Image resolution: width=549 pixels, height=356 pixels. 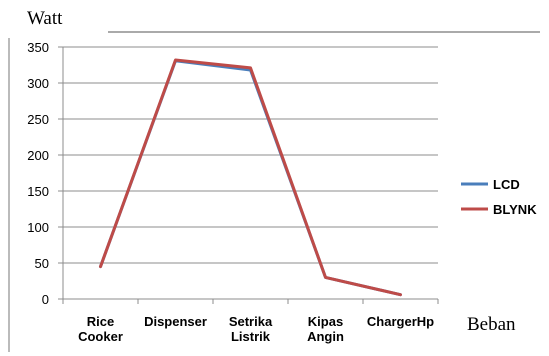 I want to click on y-tick-labels: 0 50 100 150 200 250 300 350, so click(x=45, y=173).